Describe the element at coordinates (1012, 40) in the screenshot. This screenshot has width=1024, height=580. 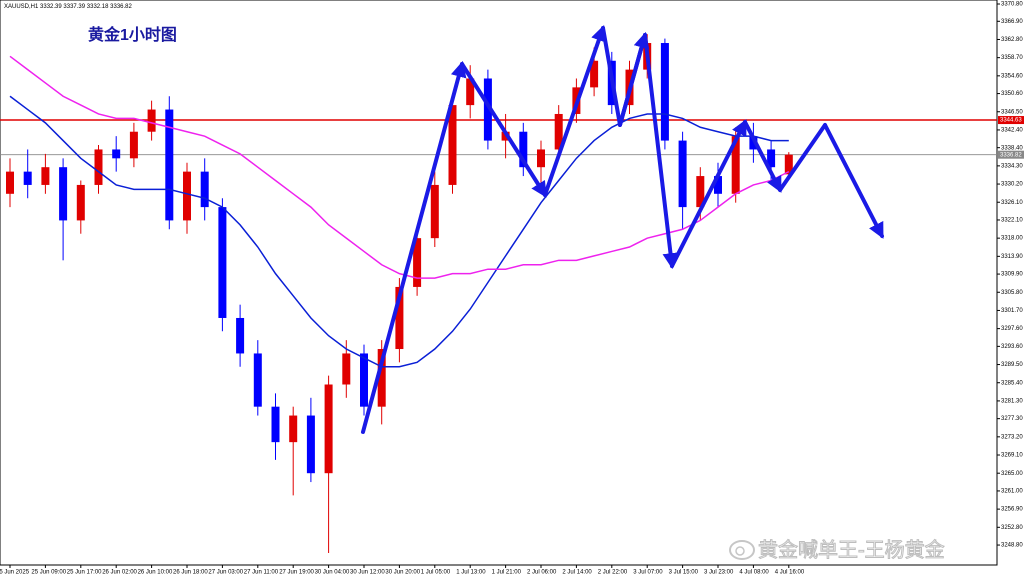
I see `y-tick-label: 3362.80` at that location.